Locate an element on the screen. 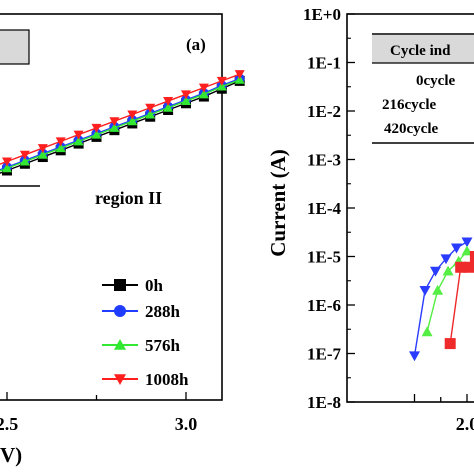 Image resolution: width=474 pixels, height=474 pixels. legend-marker-288h is located at coordinates (120, 311).